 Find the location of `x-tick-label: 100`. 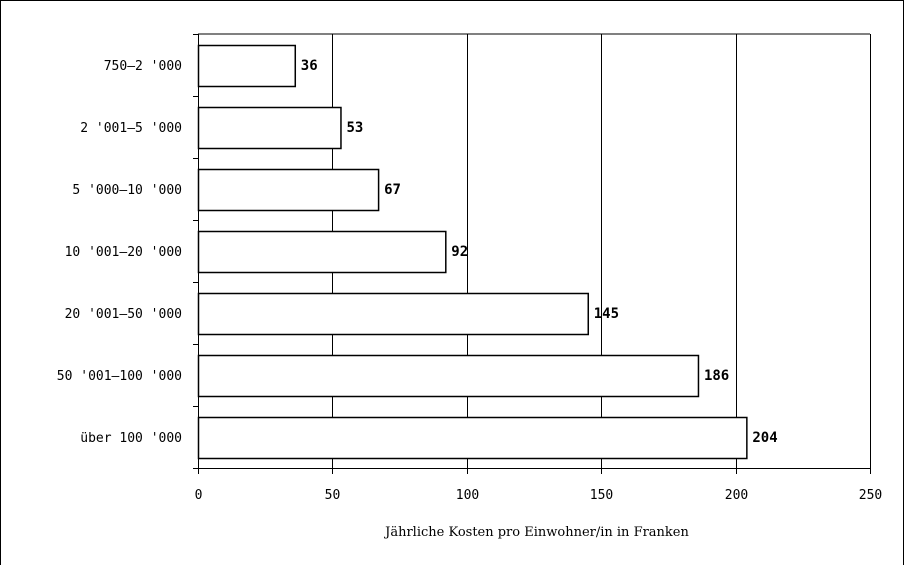

x-tick-label: 100 is located at coordinates (467, 495).